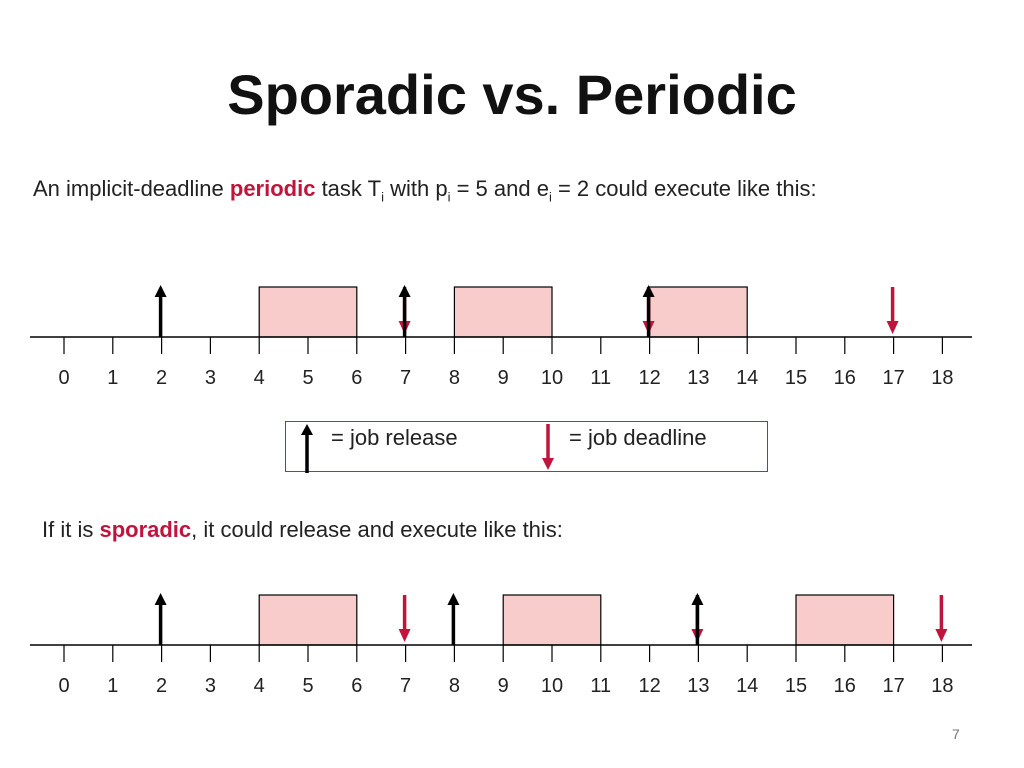 This screenshot has width=1024, height=768. I want to click on legend-box: = job release = job deadline, so click(526, 447).